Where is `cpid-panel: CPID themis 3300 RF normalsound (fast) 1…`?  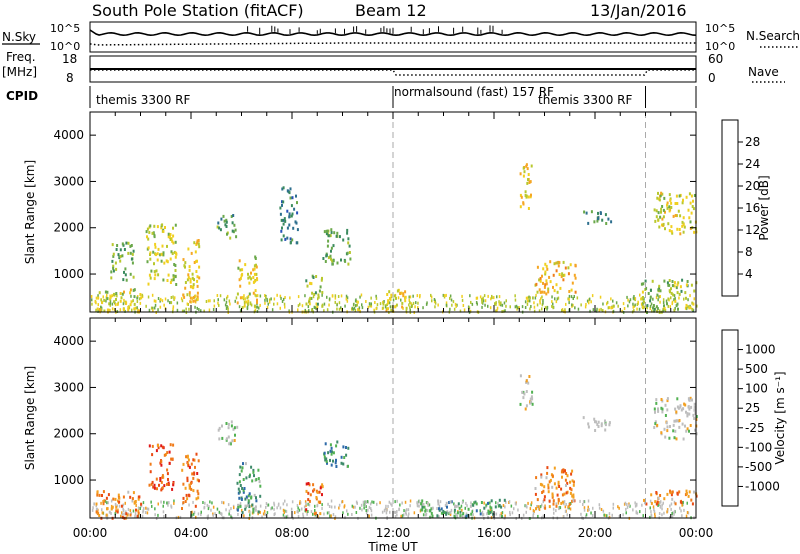 cpid-panel: CPID themis 3300 RF normalsound (fast) 1… is located at coordinates (351, 96).